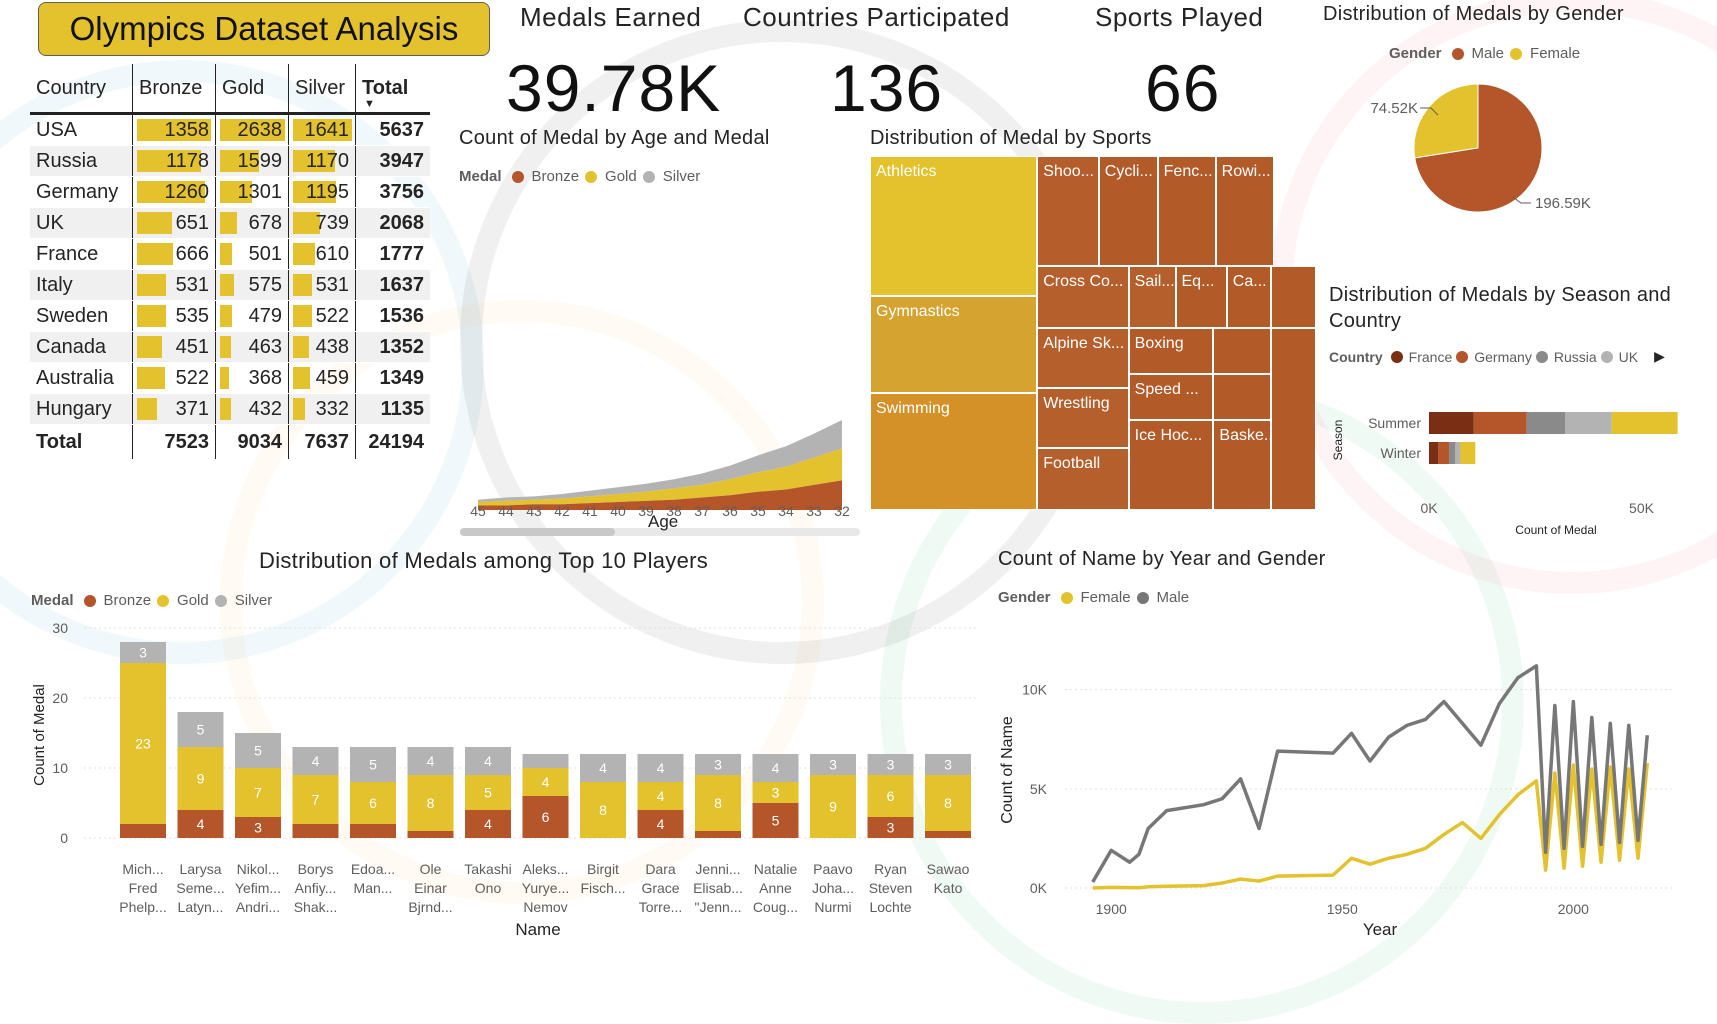 This screenshot has height=1024, width=1717. What do you see at coordinates (681, 176) in the screenshot?
I see `legend-silver-label: Silver` at bounding box center [681, 176].